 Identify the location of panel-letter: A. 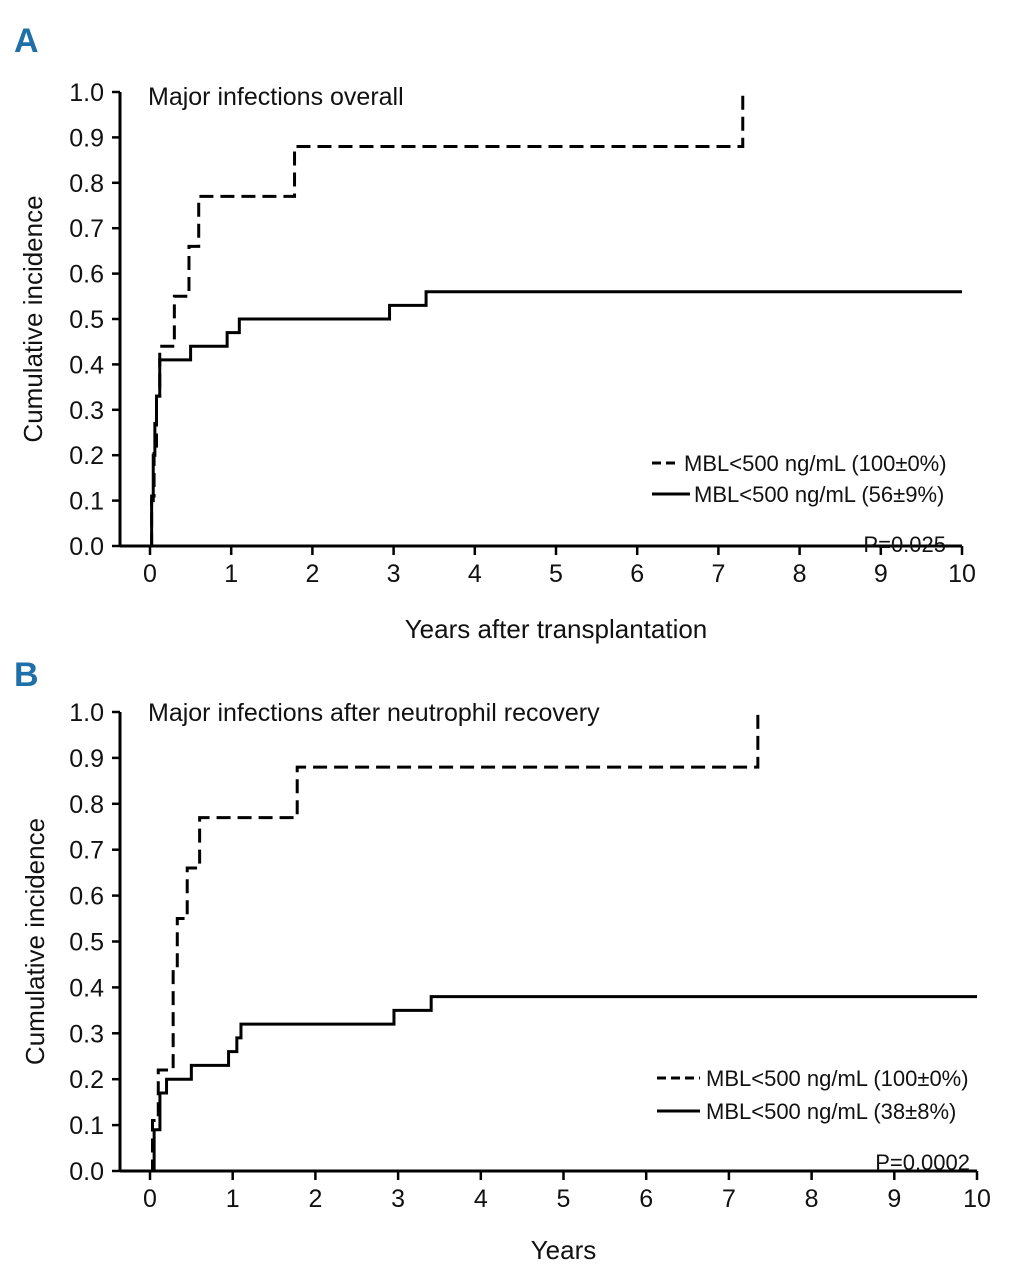
(26, 41).